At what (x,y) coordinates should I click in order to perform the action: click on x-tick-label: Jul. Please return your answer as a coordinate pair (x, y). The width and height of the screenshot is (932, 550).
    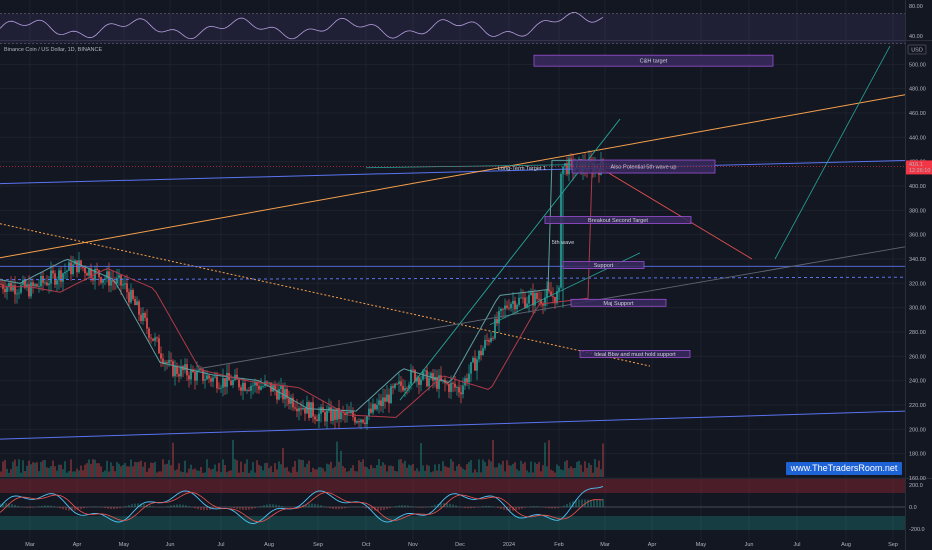
    Looking at the image, I should click on (796, 545).